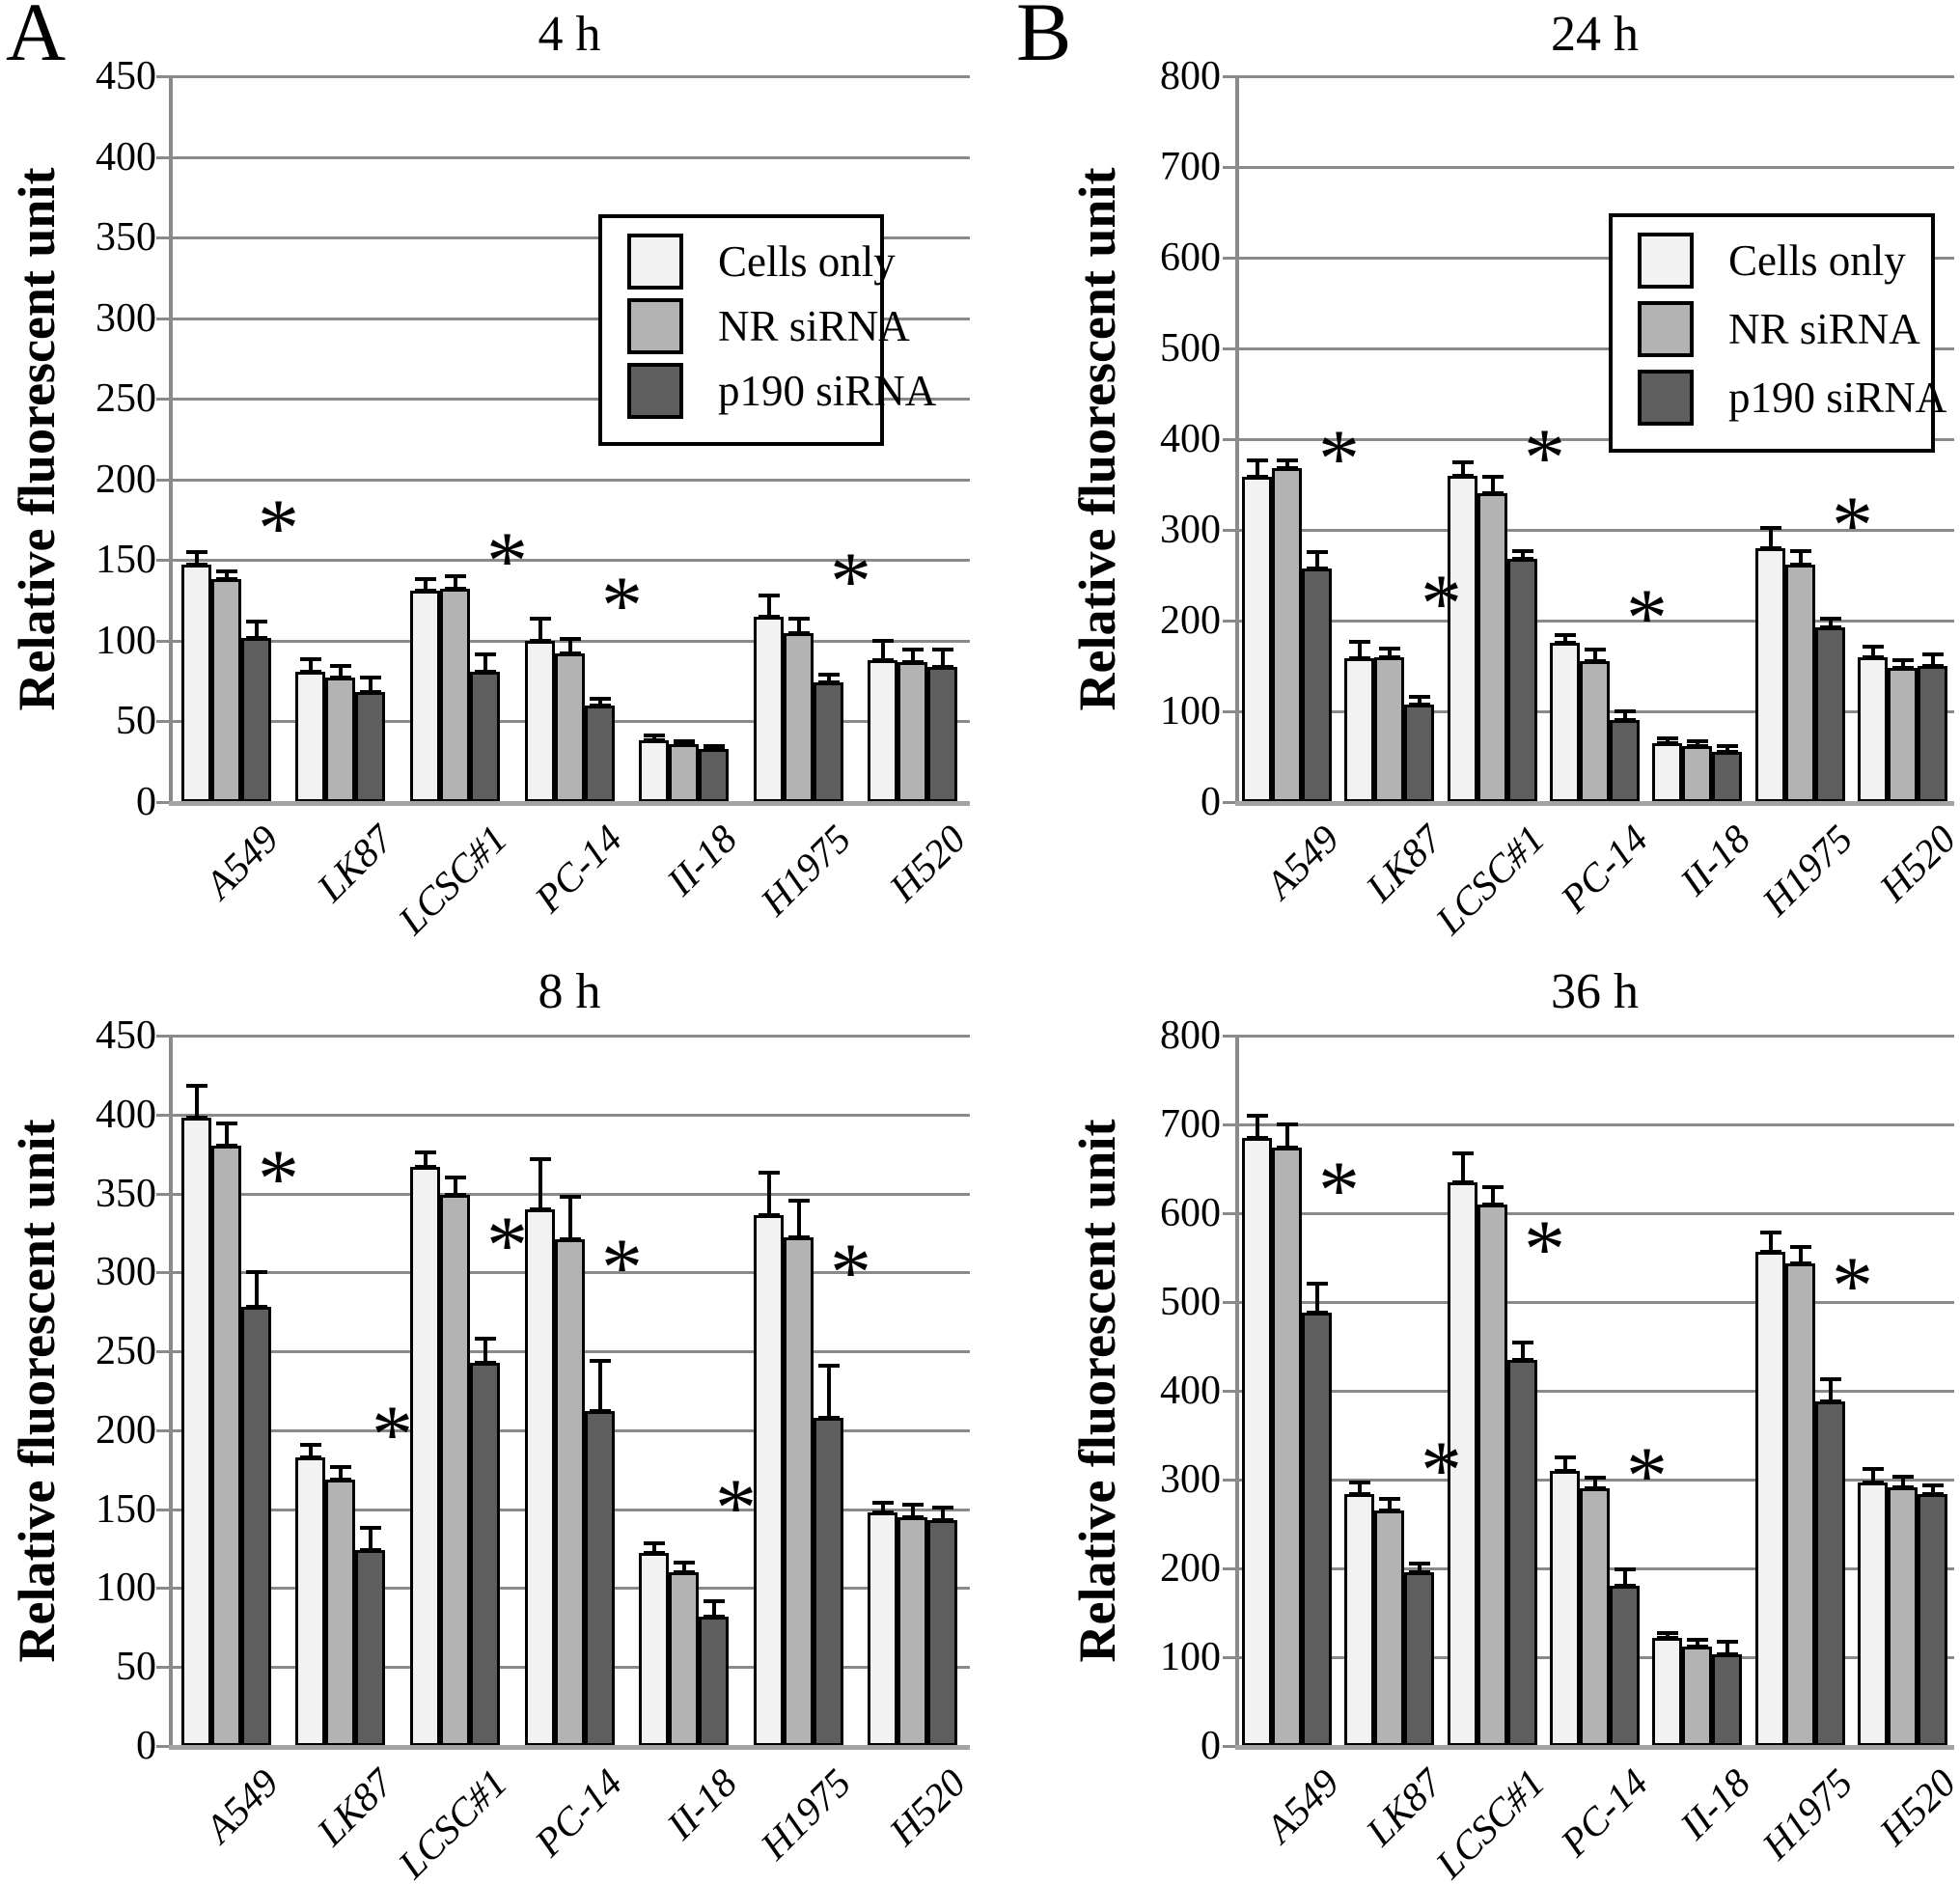  What do you see at coordinates (171, 439) in the screenshot?
I see `y-axis-line` at bounding box center [171, 439].